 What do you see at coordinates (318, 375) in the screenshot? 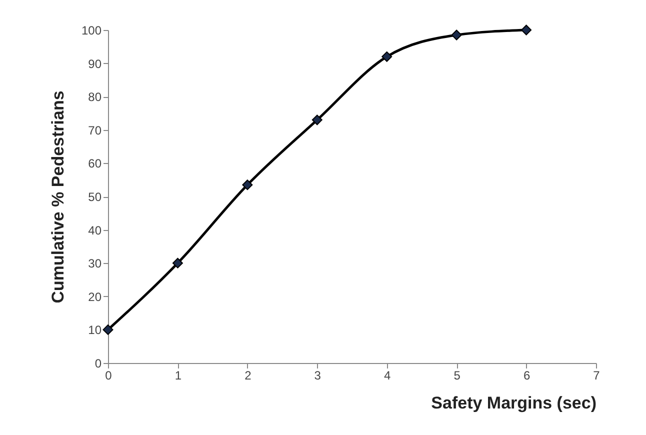
I see `x-tick-label: 3` at bounding box center [318, 375].